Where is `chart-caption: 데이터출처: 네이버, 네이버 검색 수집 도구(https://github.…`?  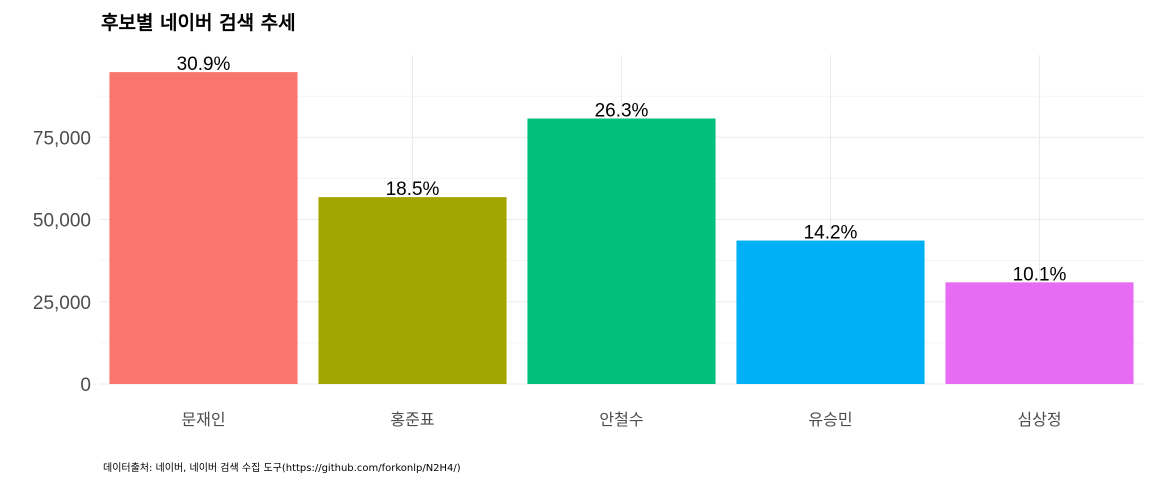 chart-caption: 데이터출처: 네이버, 네이버 검색 수집 도구(https://github.… is located at coordinates (282, 468).